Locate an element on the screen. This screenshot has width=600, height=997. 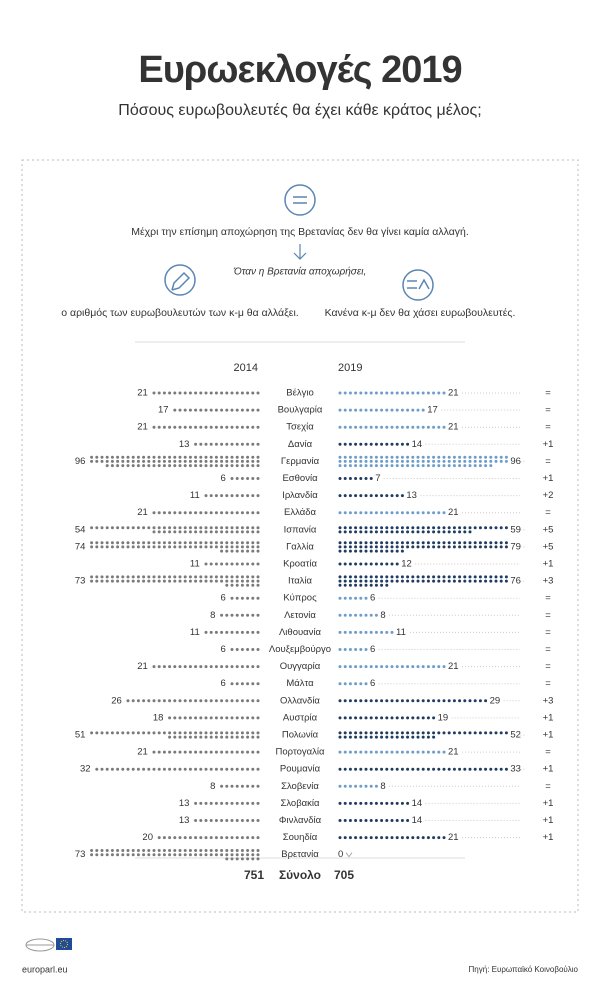
country-label: Γερμανία is located at coordinates (300, 461).